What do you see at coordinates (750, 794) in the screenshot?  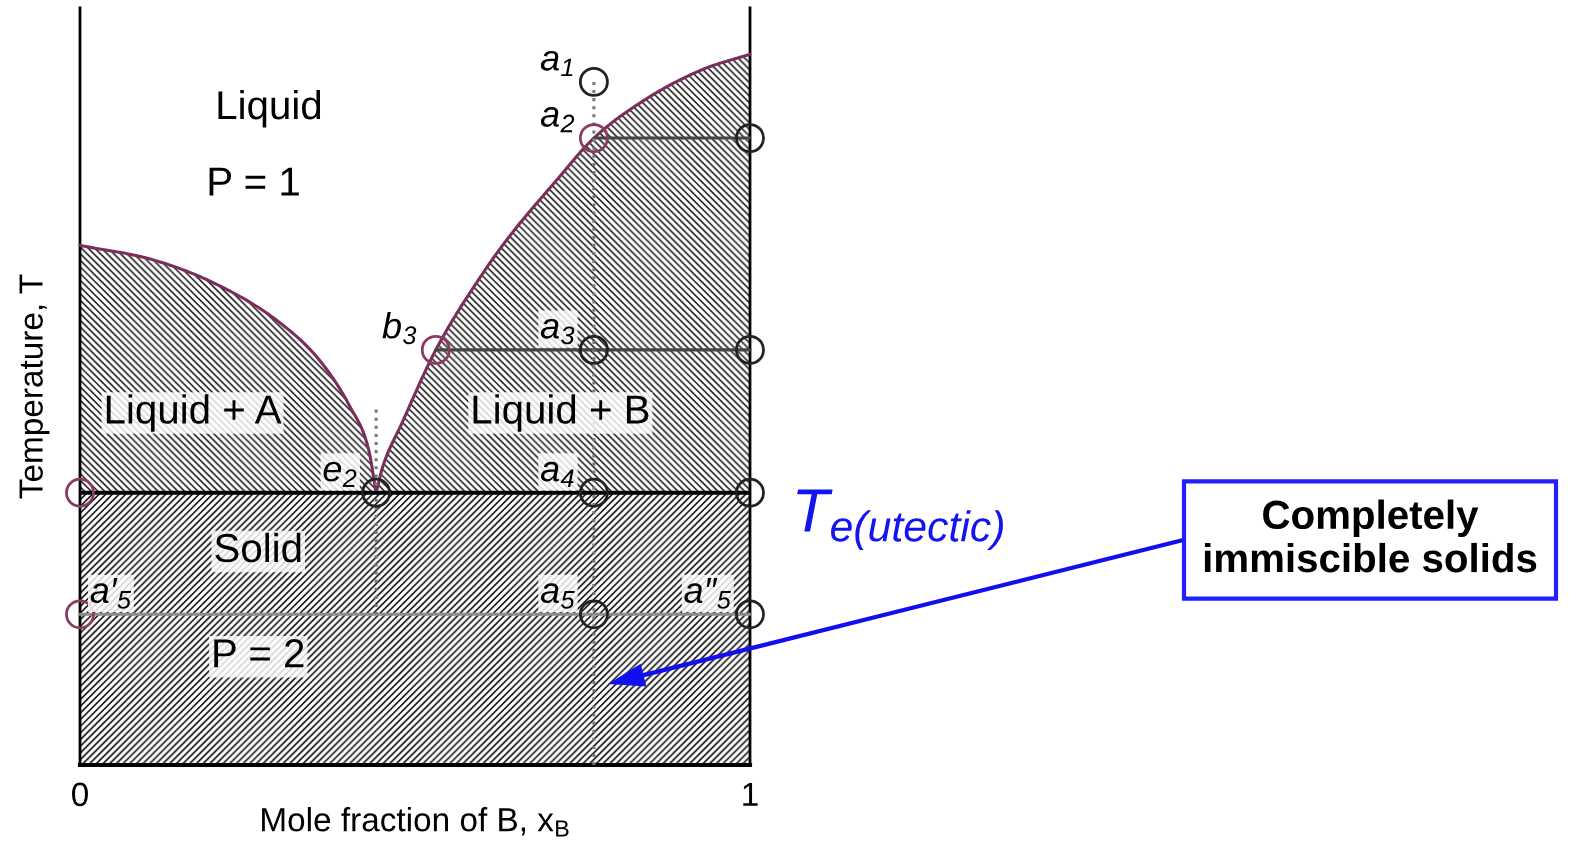 I see `x-tick-label: 1` at bounding box center [750, 794].